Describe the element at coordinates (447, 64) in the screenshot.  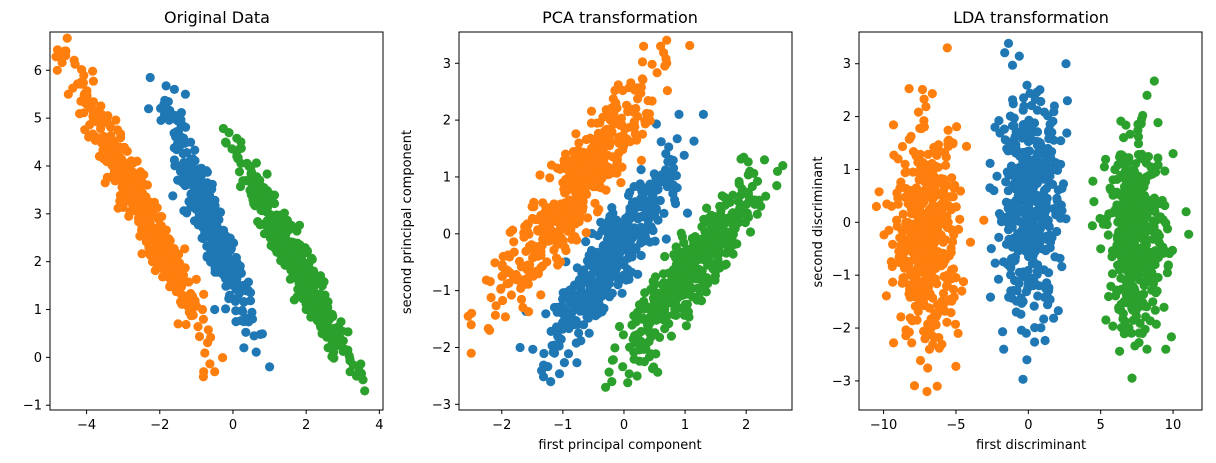
I see `y-tick-label: 3` at that location.